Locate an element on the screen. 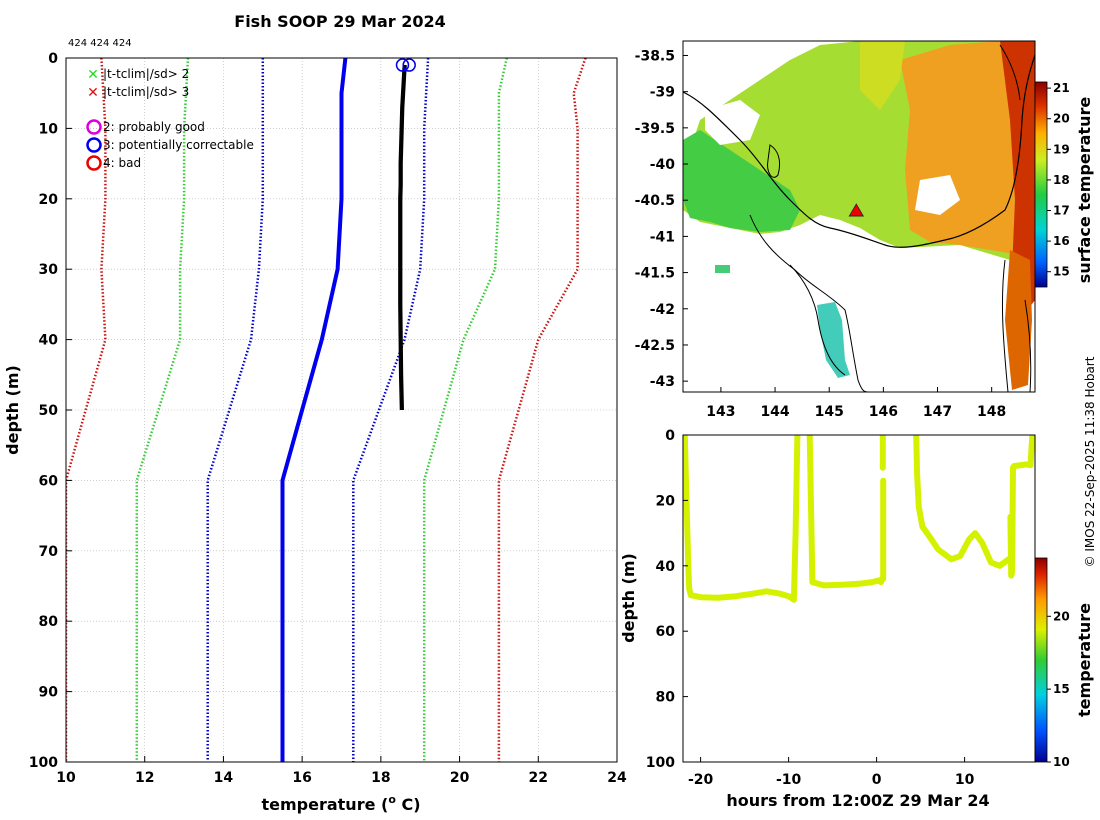 The image size is (1100, 820). profile-series-mean-2-sd is located at coordinates (162, 410).